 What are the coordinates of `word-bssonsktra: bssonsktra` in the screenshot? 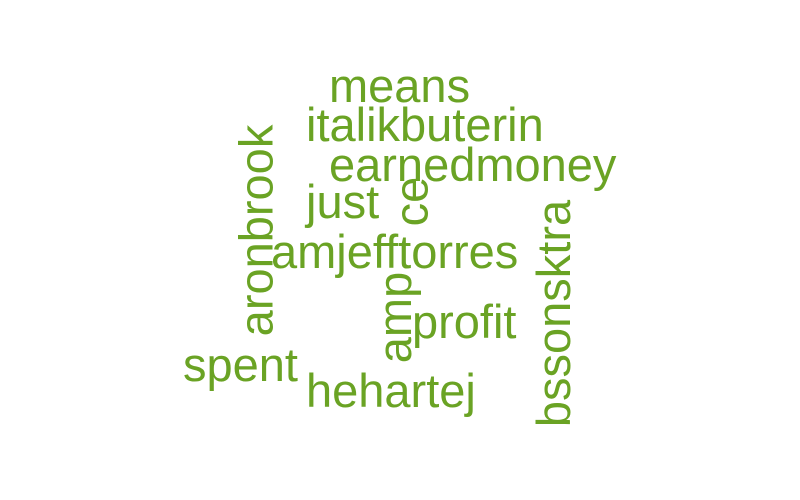 It's located at (554, 313).